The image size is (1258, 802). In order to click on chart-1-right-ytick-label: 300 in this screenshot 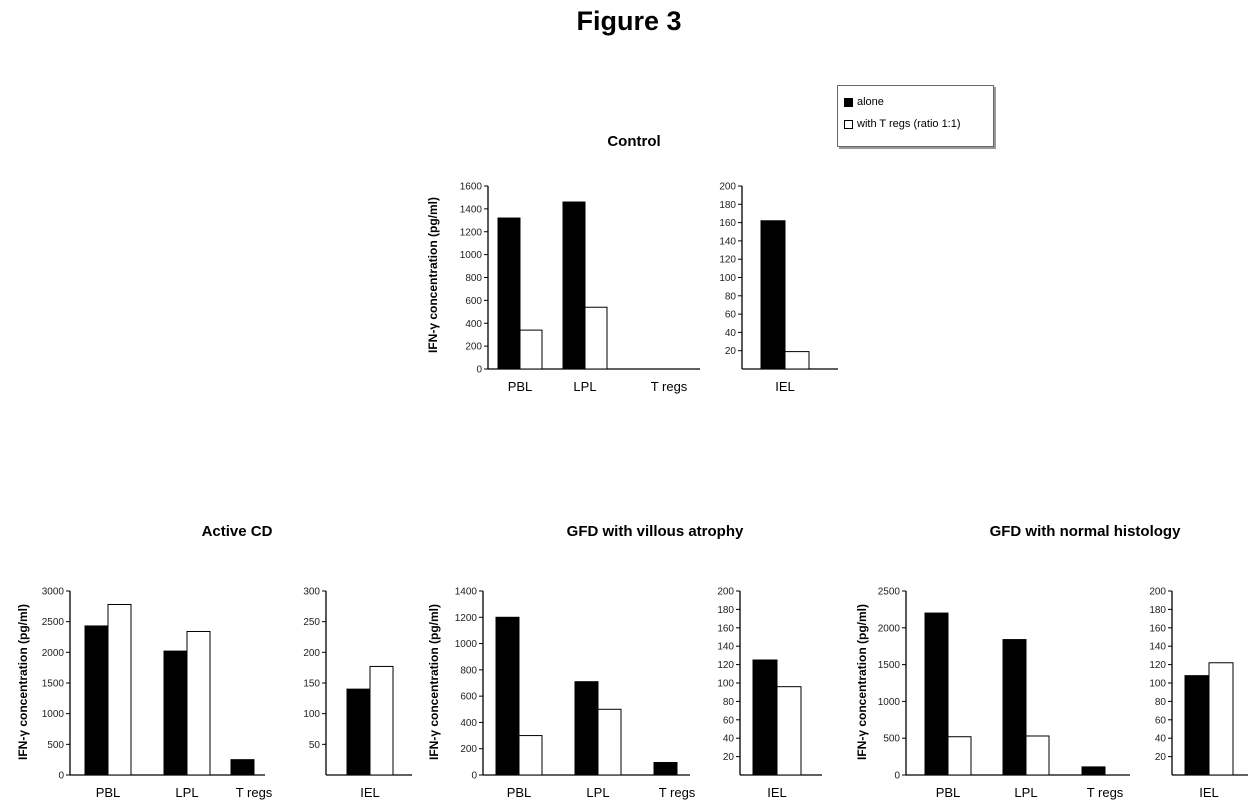, I will do `click(311, 592)`.